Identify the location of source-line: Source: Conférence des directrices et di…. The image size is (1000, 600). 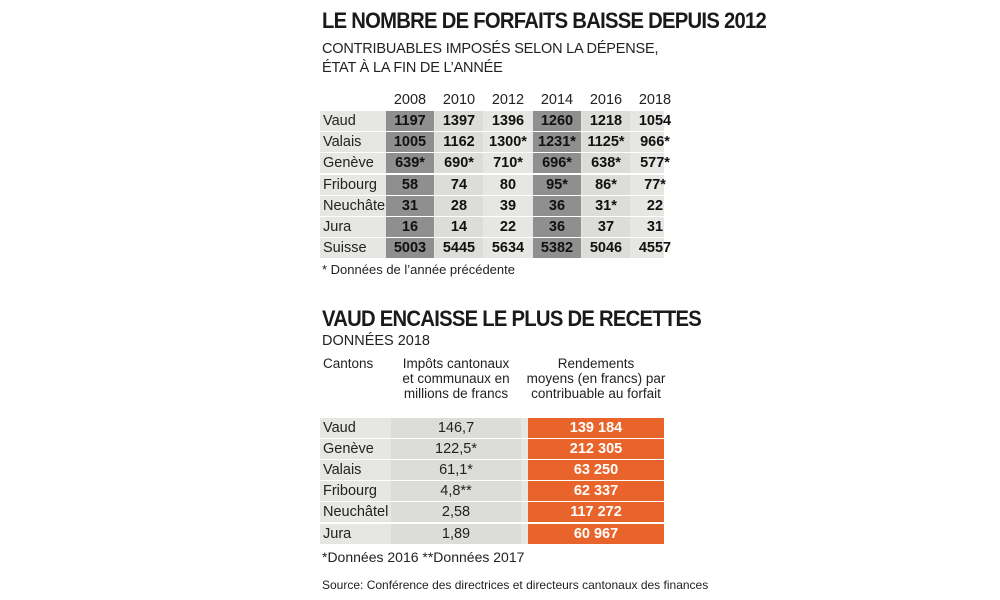
(515, 585).